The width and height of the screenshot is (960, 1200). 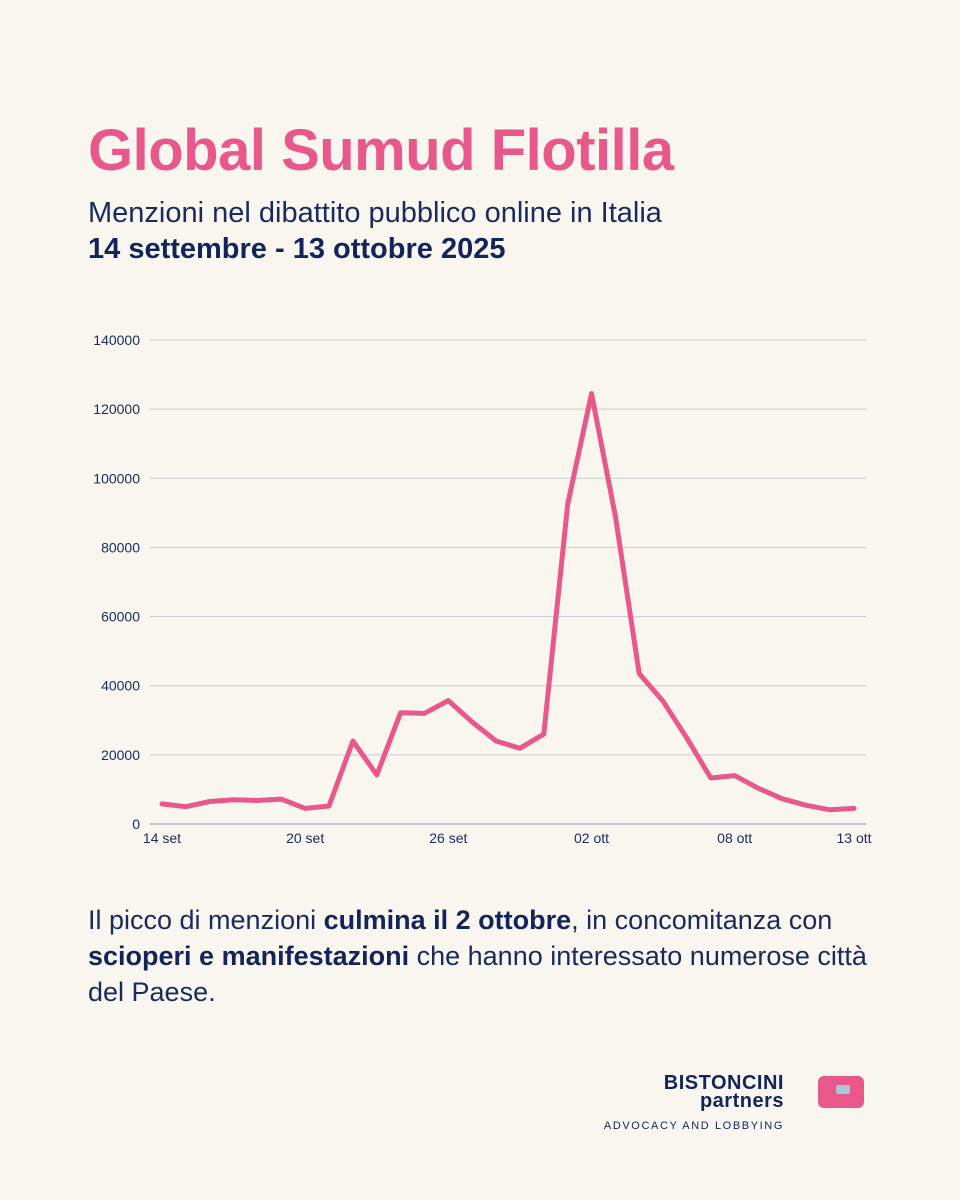 What do you see at coordinates (206, 920) in the screenshot?
I see `caption-part-1: Il picco di menzioni` at bounding box center [206, 920].